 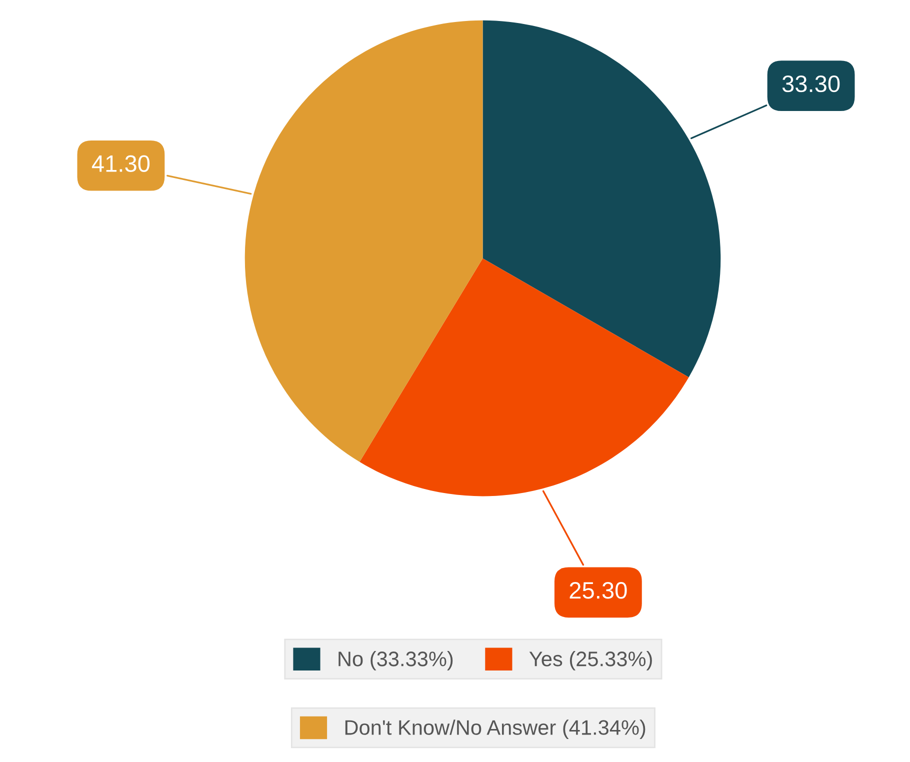 I want to click on legend-label: No (33.33%), so click(x=395, y=660).